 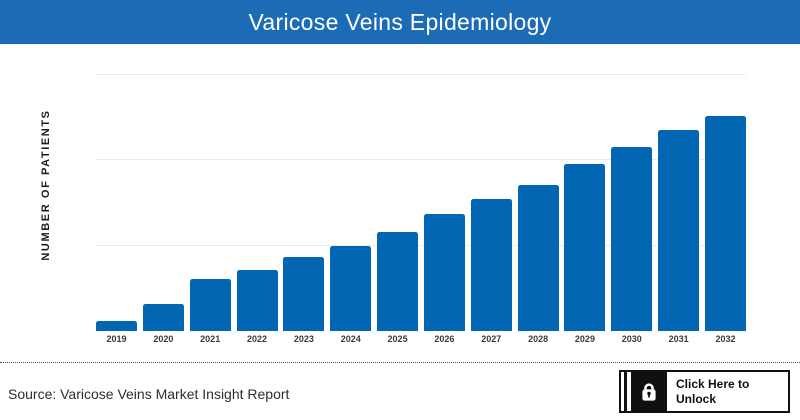 What do you see at coordinates (397, 339) in the screenshot?
I see `x-tick-label-2025: 2025` at bounding box center [397, 339].